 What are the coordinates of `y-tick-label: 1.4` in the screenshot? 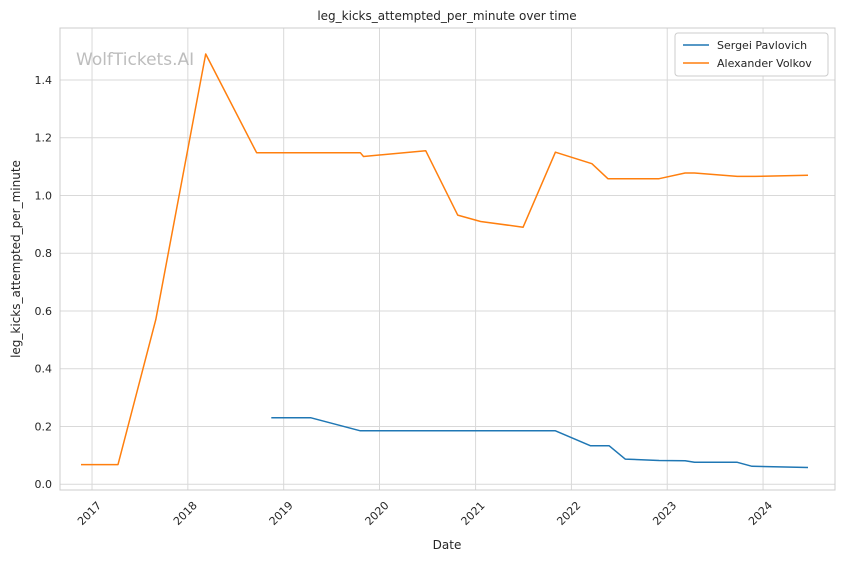 It's located at (44, 80).